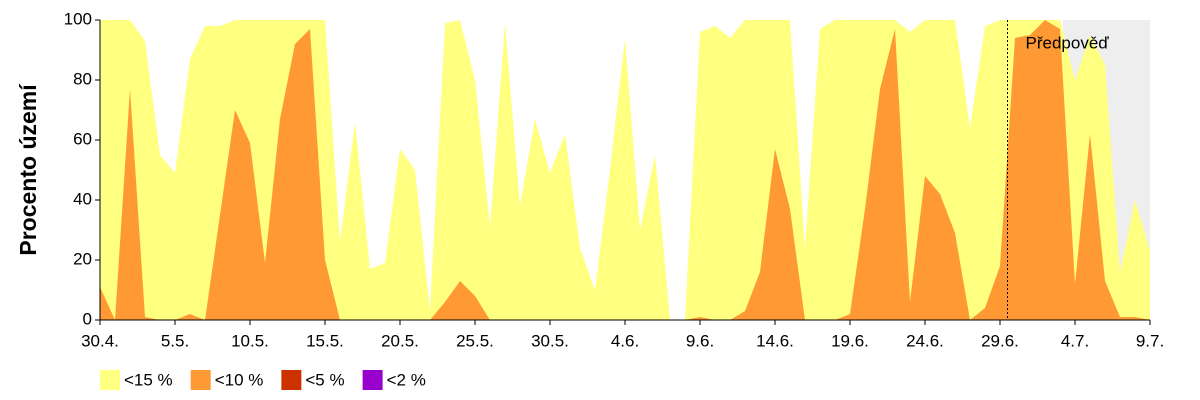 The image size is (1200, 400). What do you see at coordinates (100, 340) in the screenshot?
I see `x-tick-label: 30.4.` at bounding box center [100, 340].